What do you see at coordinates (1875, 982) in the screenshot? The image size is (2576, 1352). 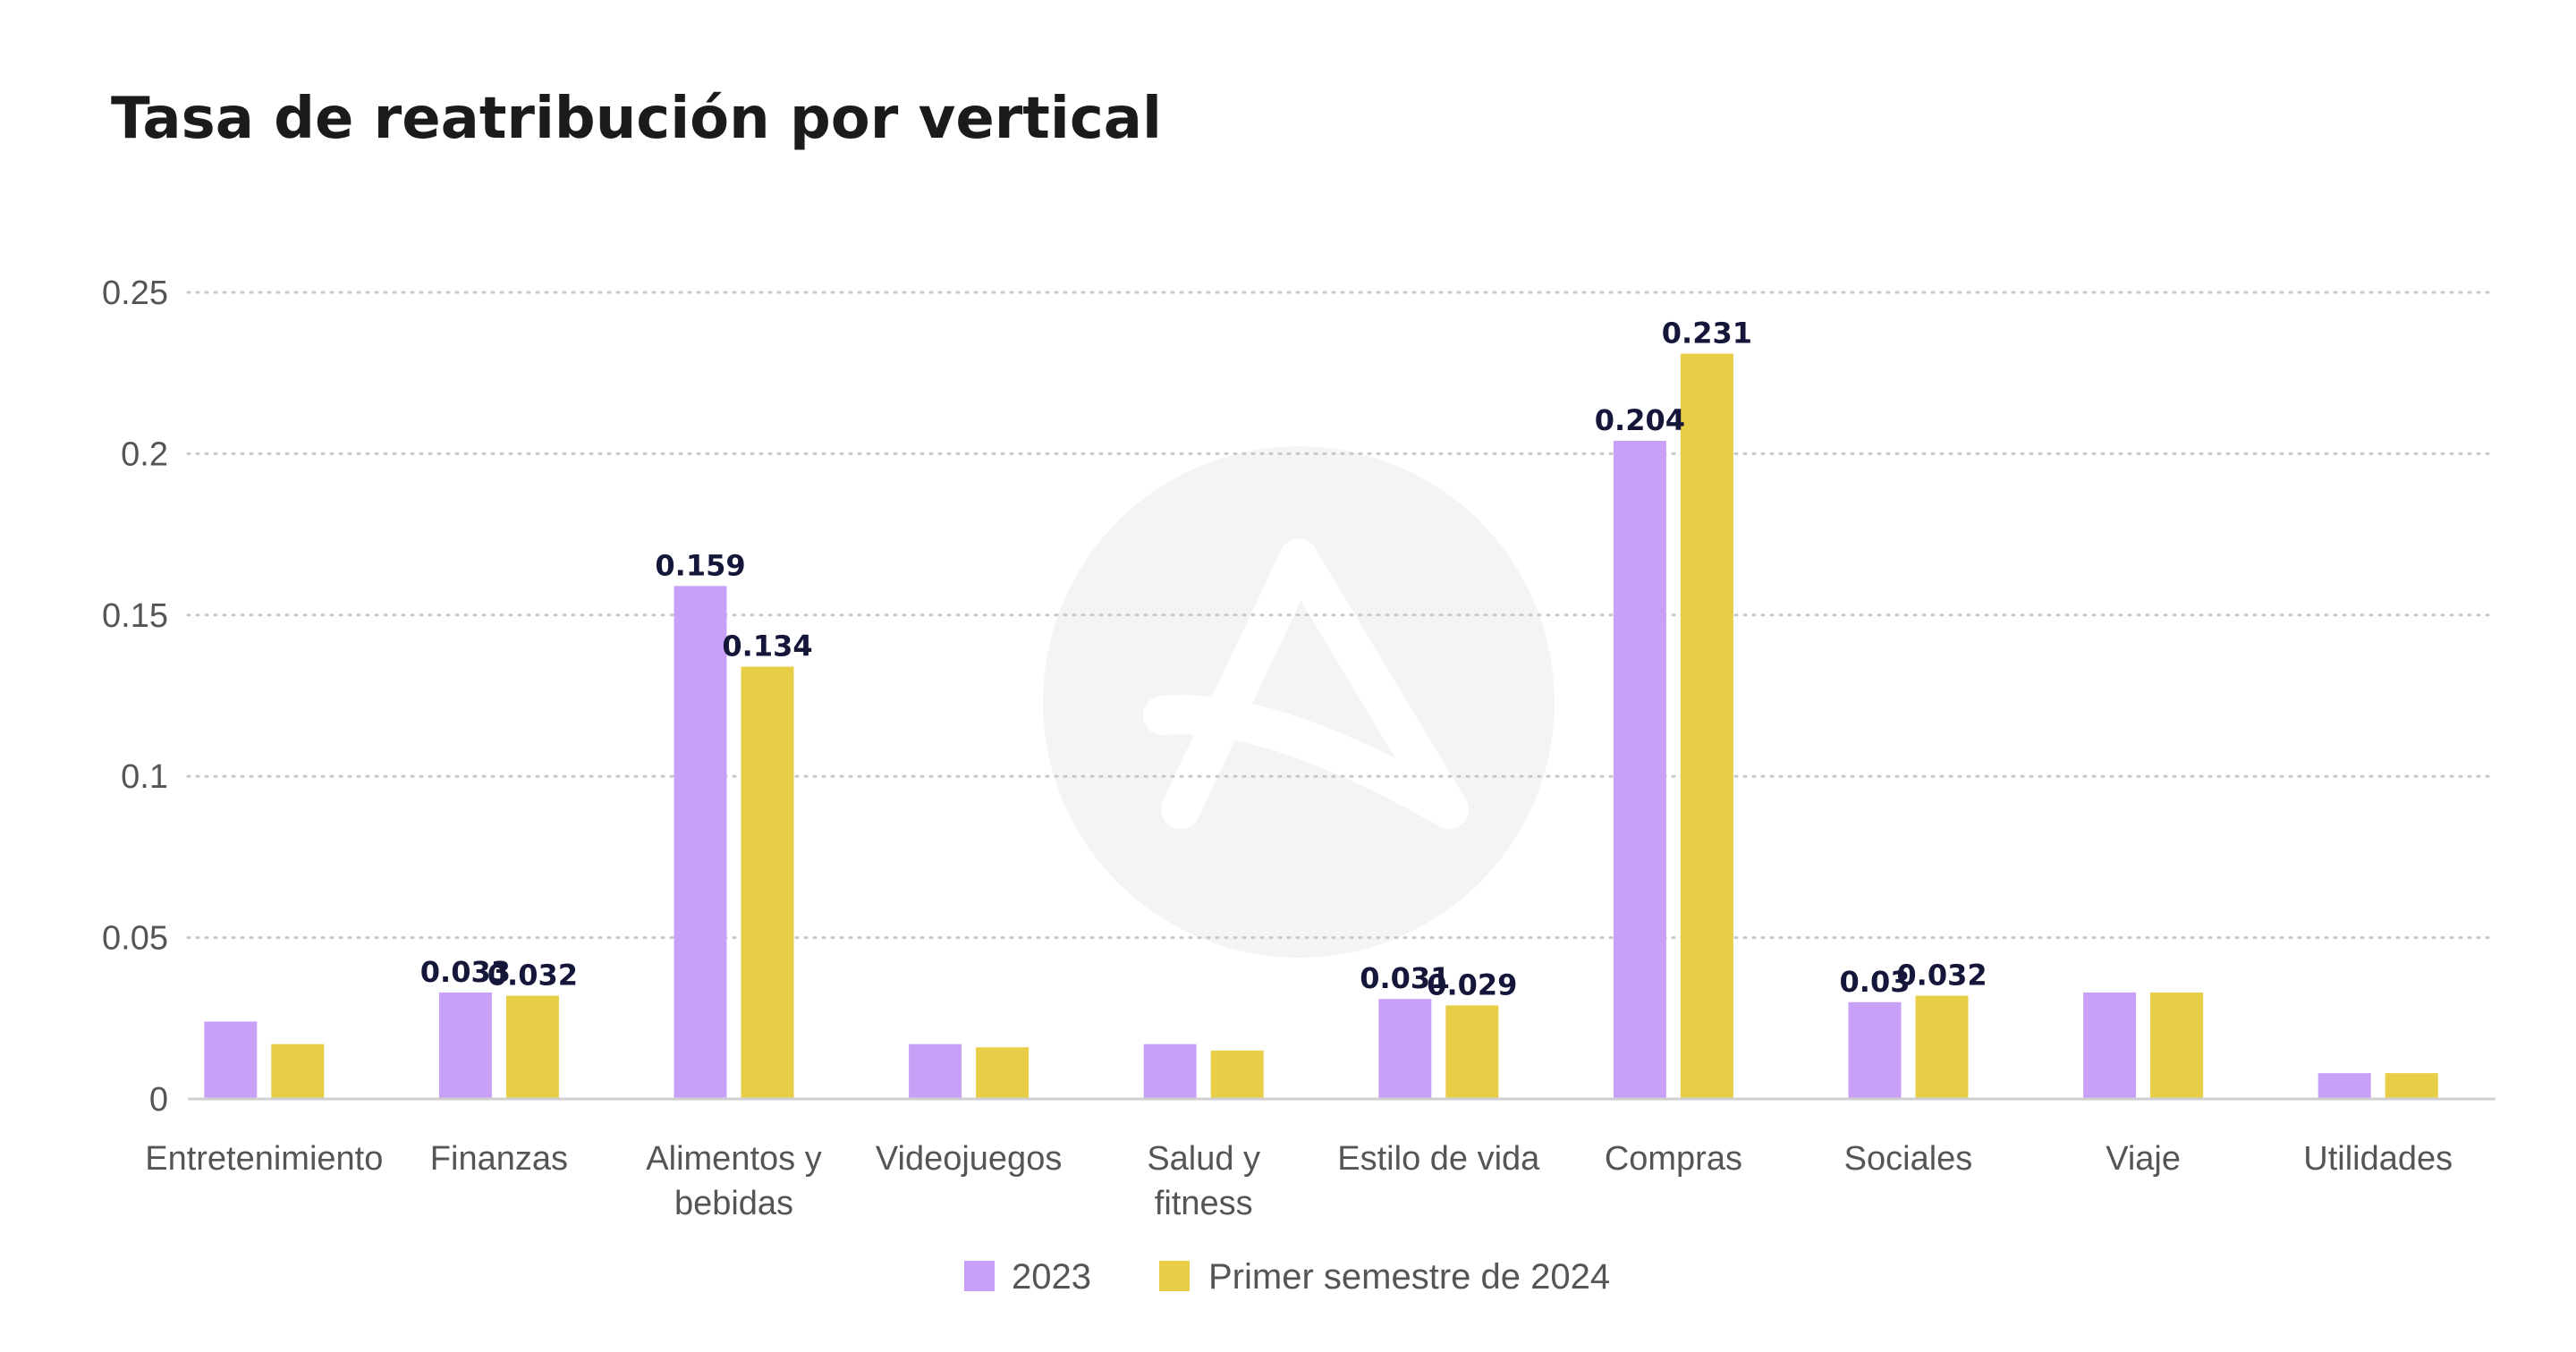 I see `data-label: 0.03` at bounding box center [1875, 982].